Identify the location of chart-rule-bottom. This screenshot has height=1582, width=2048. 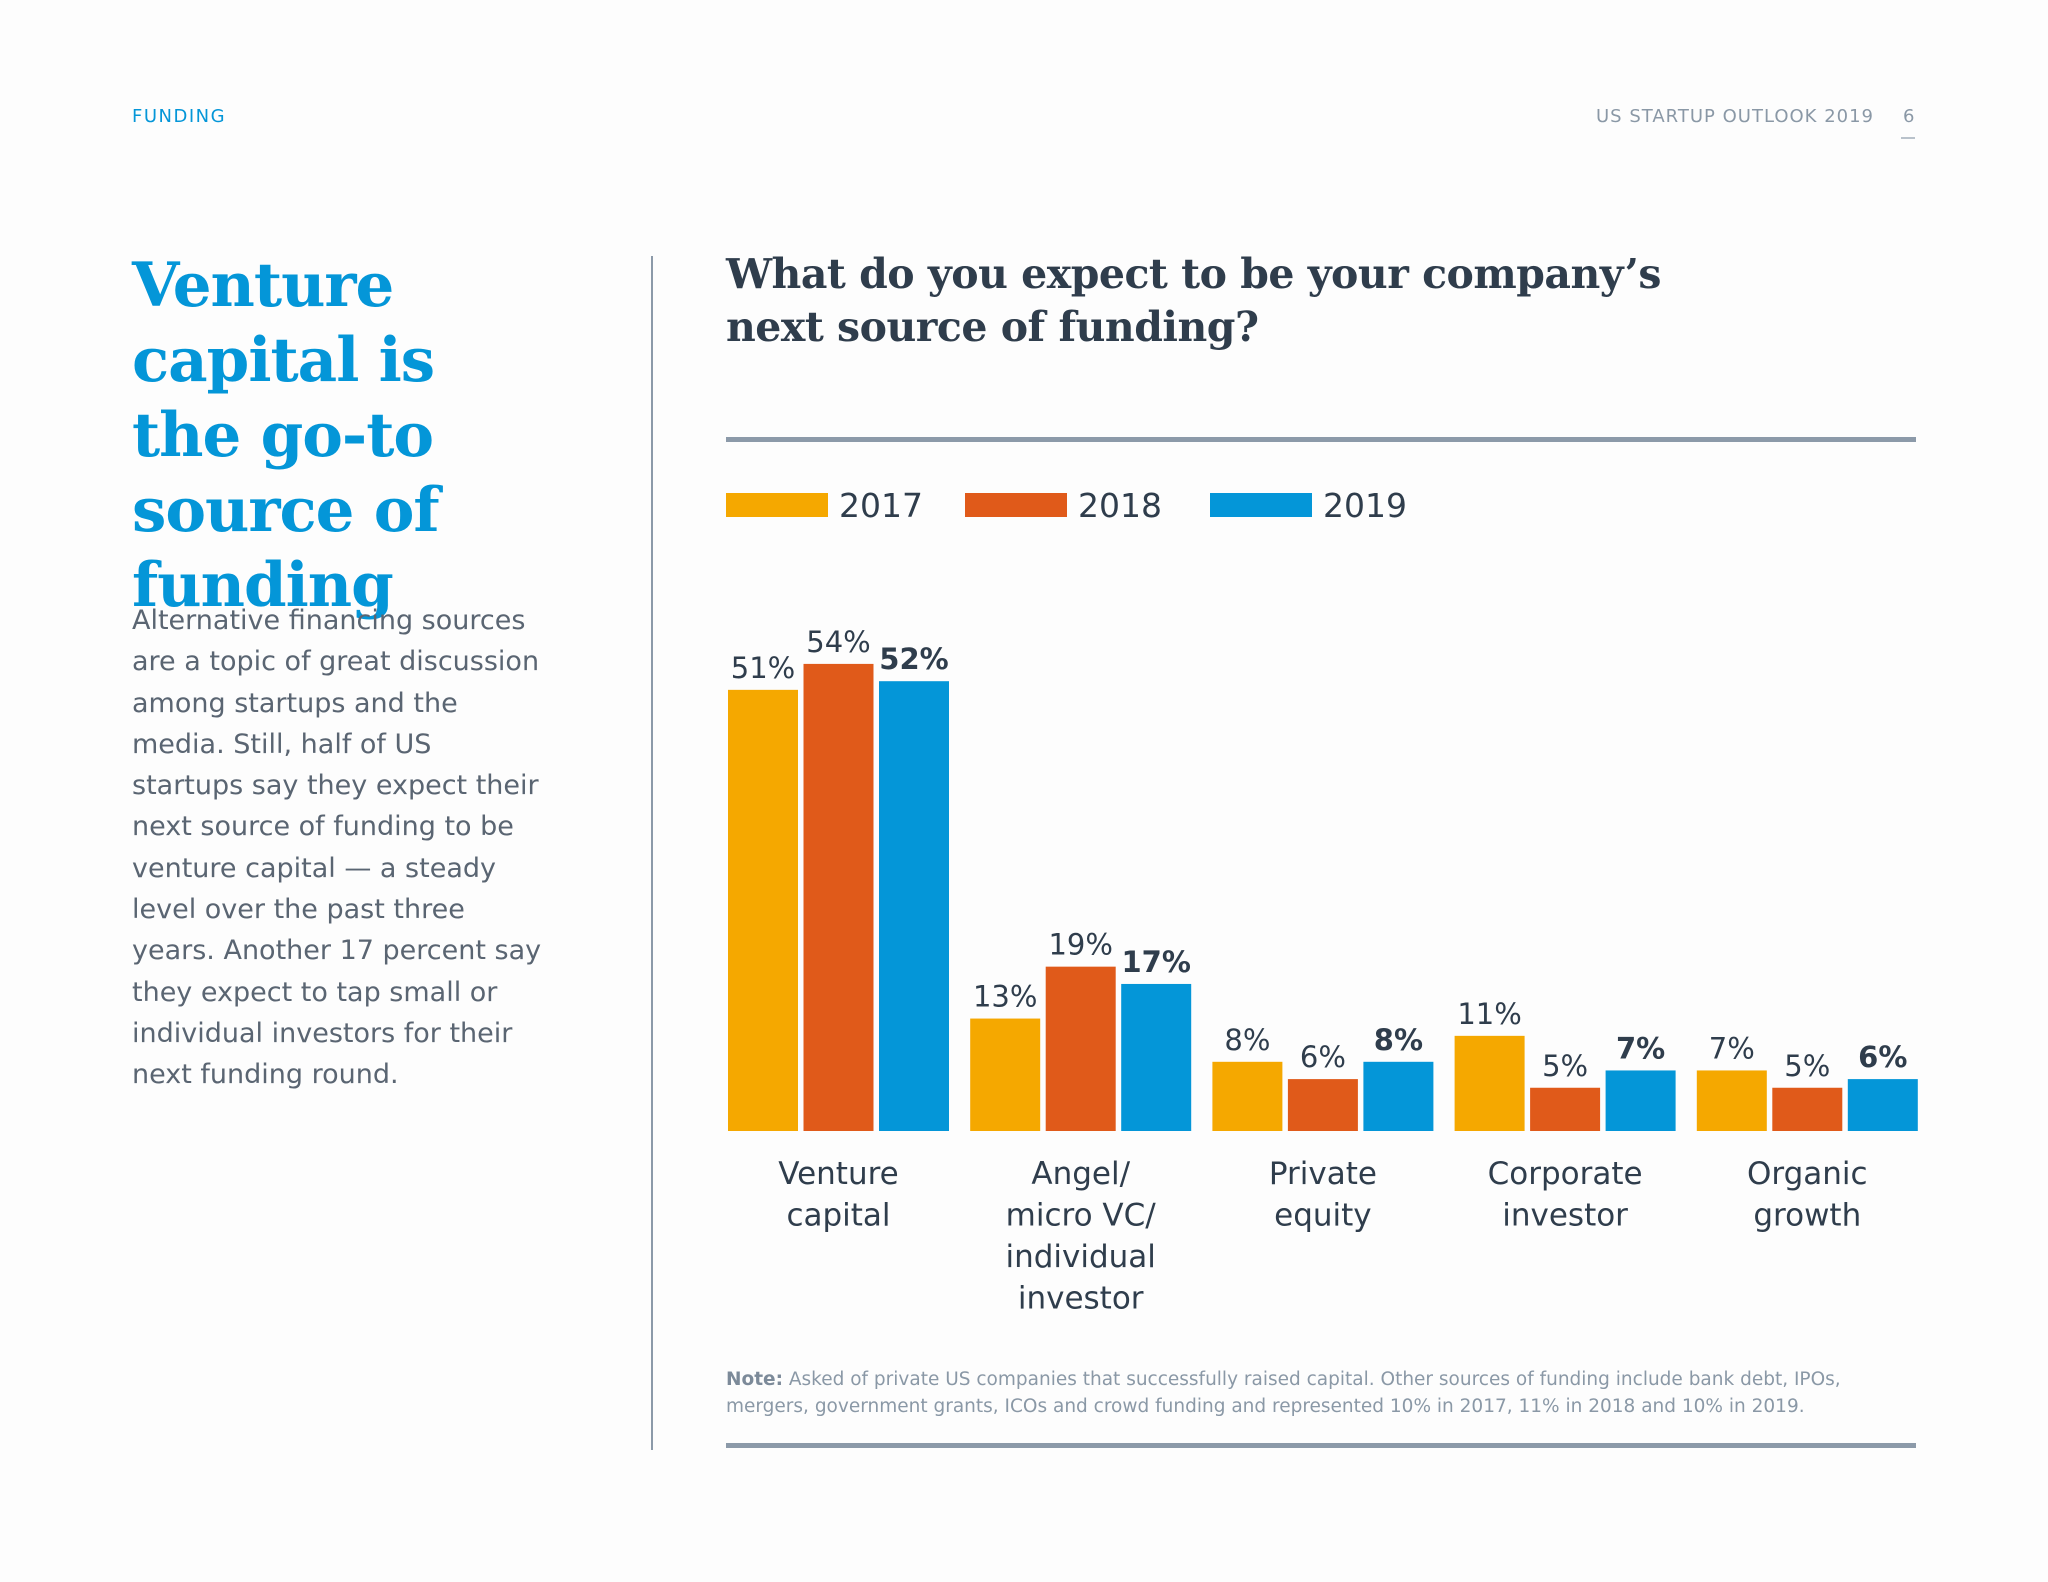
(1321, 1445).